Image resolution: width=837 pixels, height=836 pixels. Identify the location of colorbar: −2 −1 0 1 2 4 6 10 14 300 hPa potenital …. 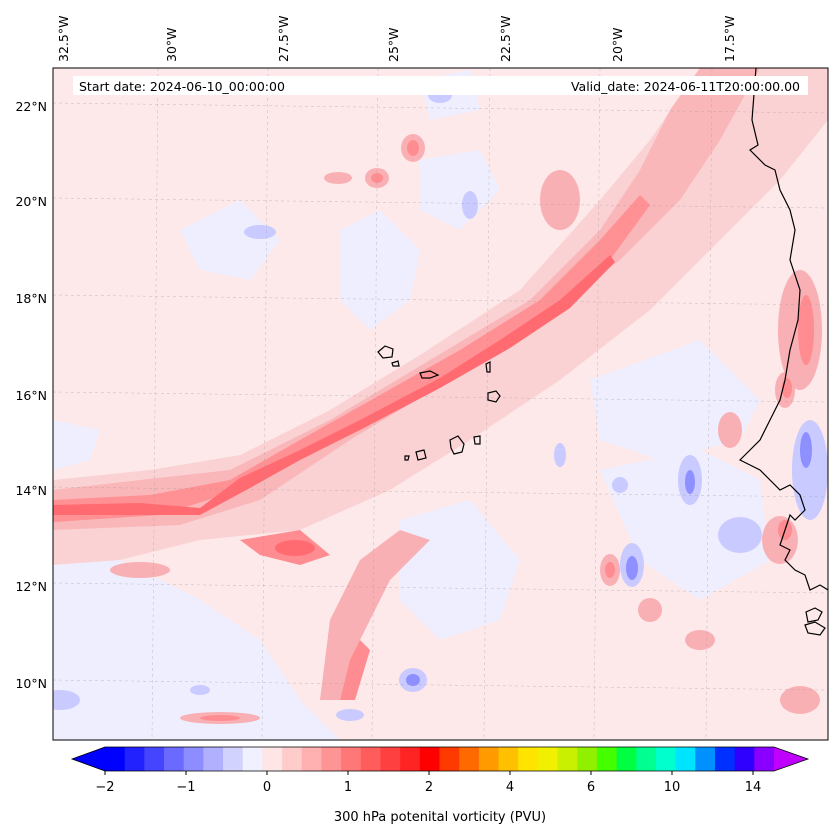
(440, 785).